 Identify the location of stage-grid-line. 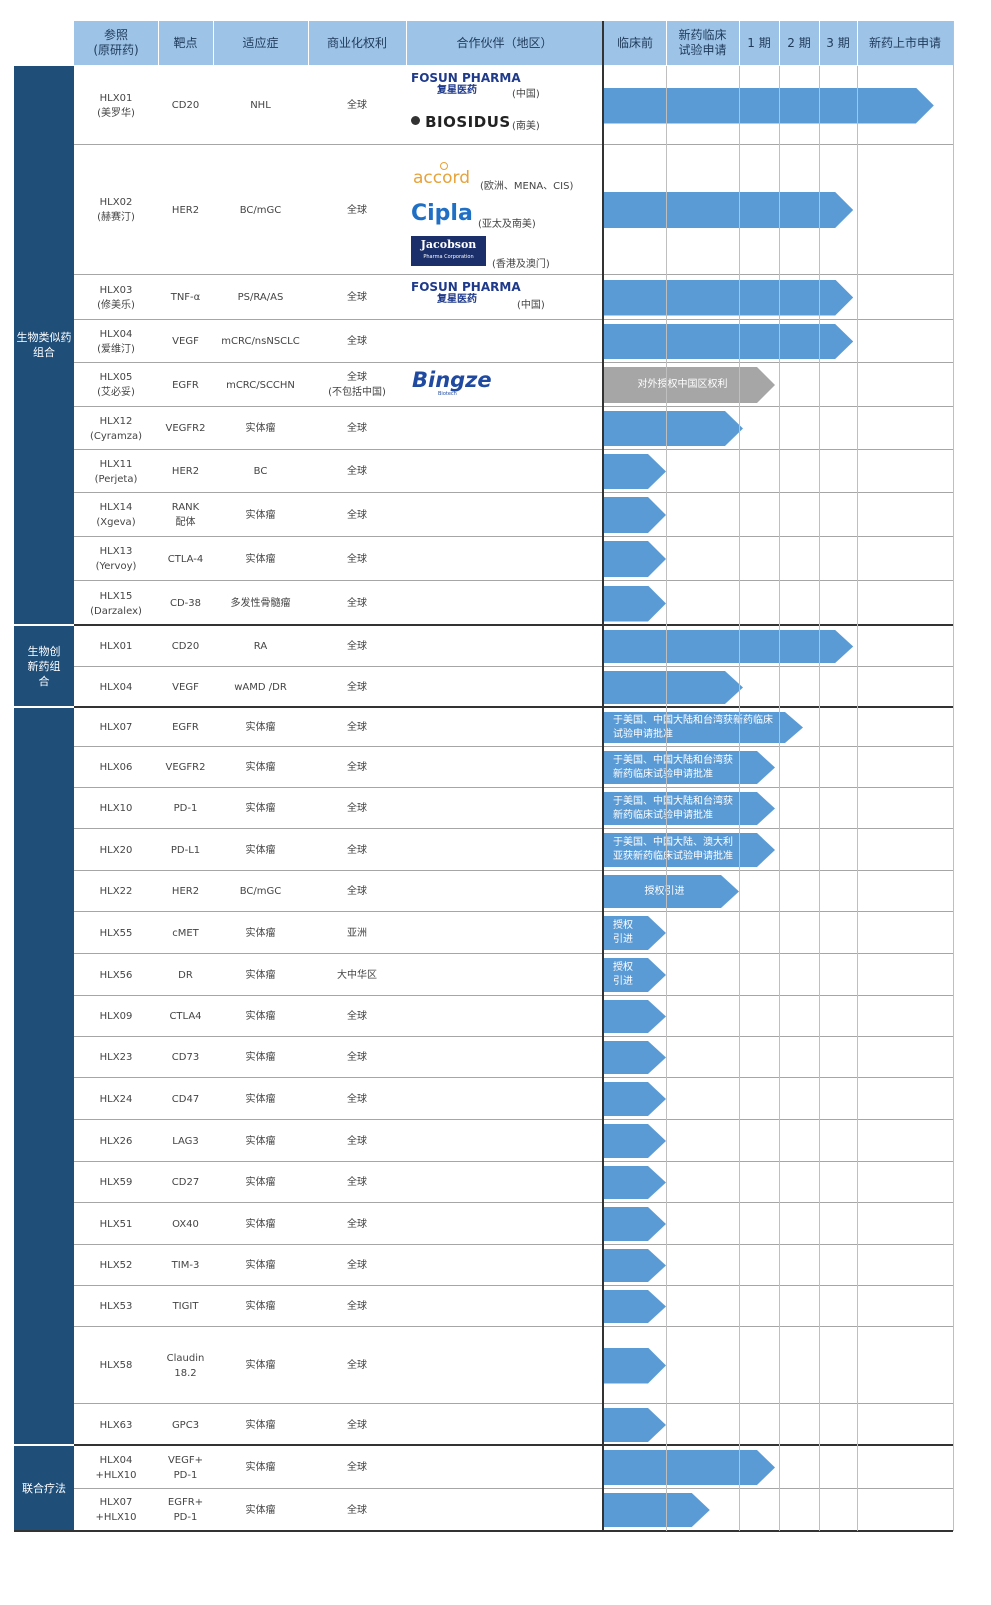
(739, 798).